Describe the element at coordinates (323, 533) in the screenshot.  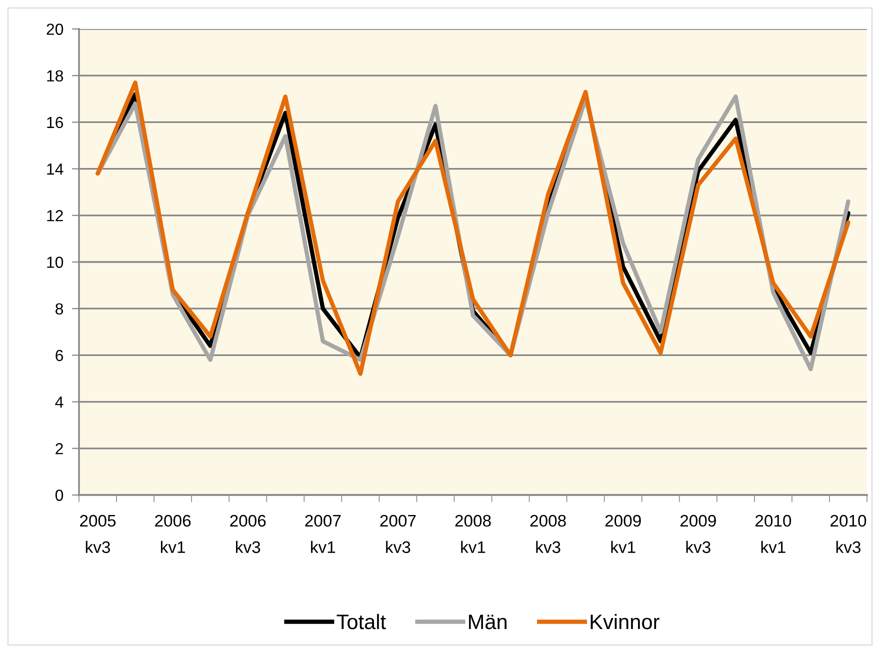
I see `x-tick-label: 2007 kv1` at that location.